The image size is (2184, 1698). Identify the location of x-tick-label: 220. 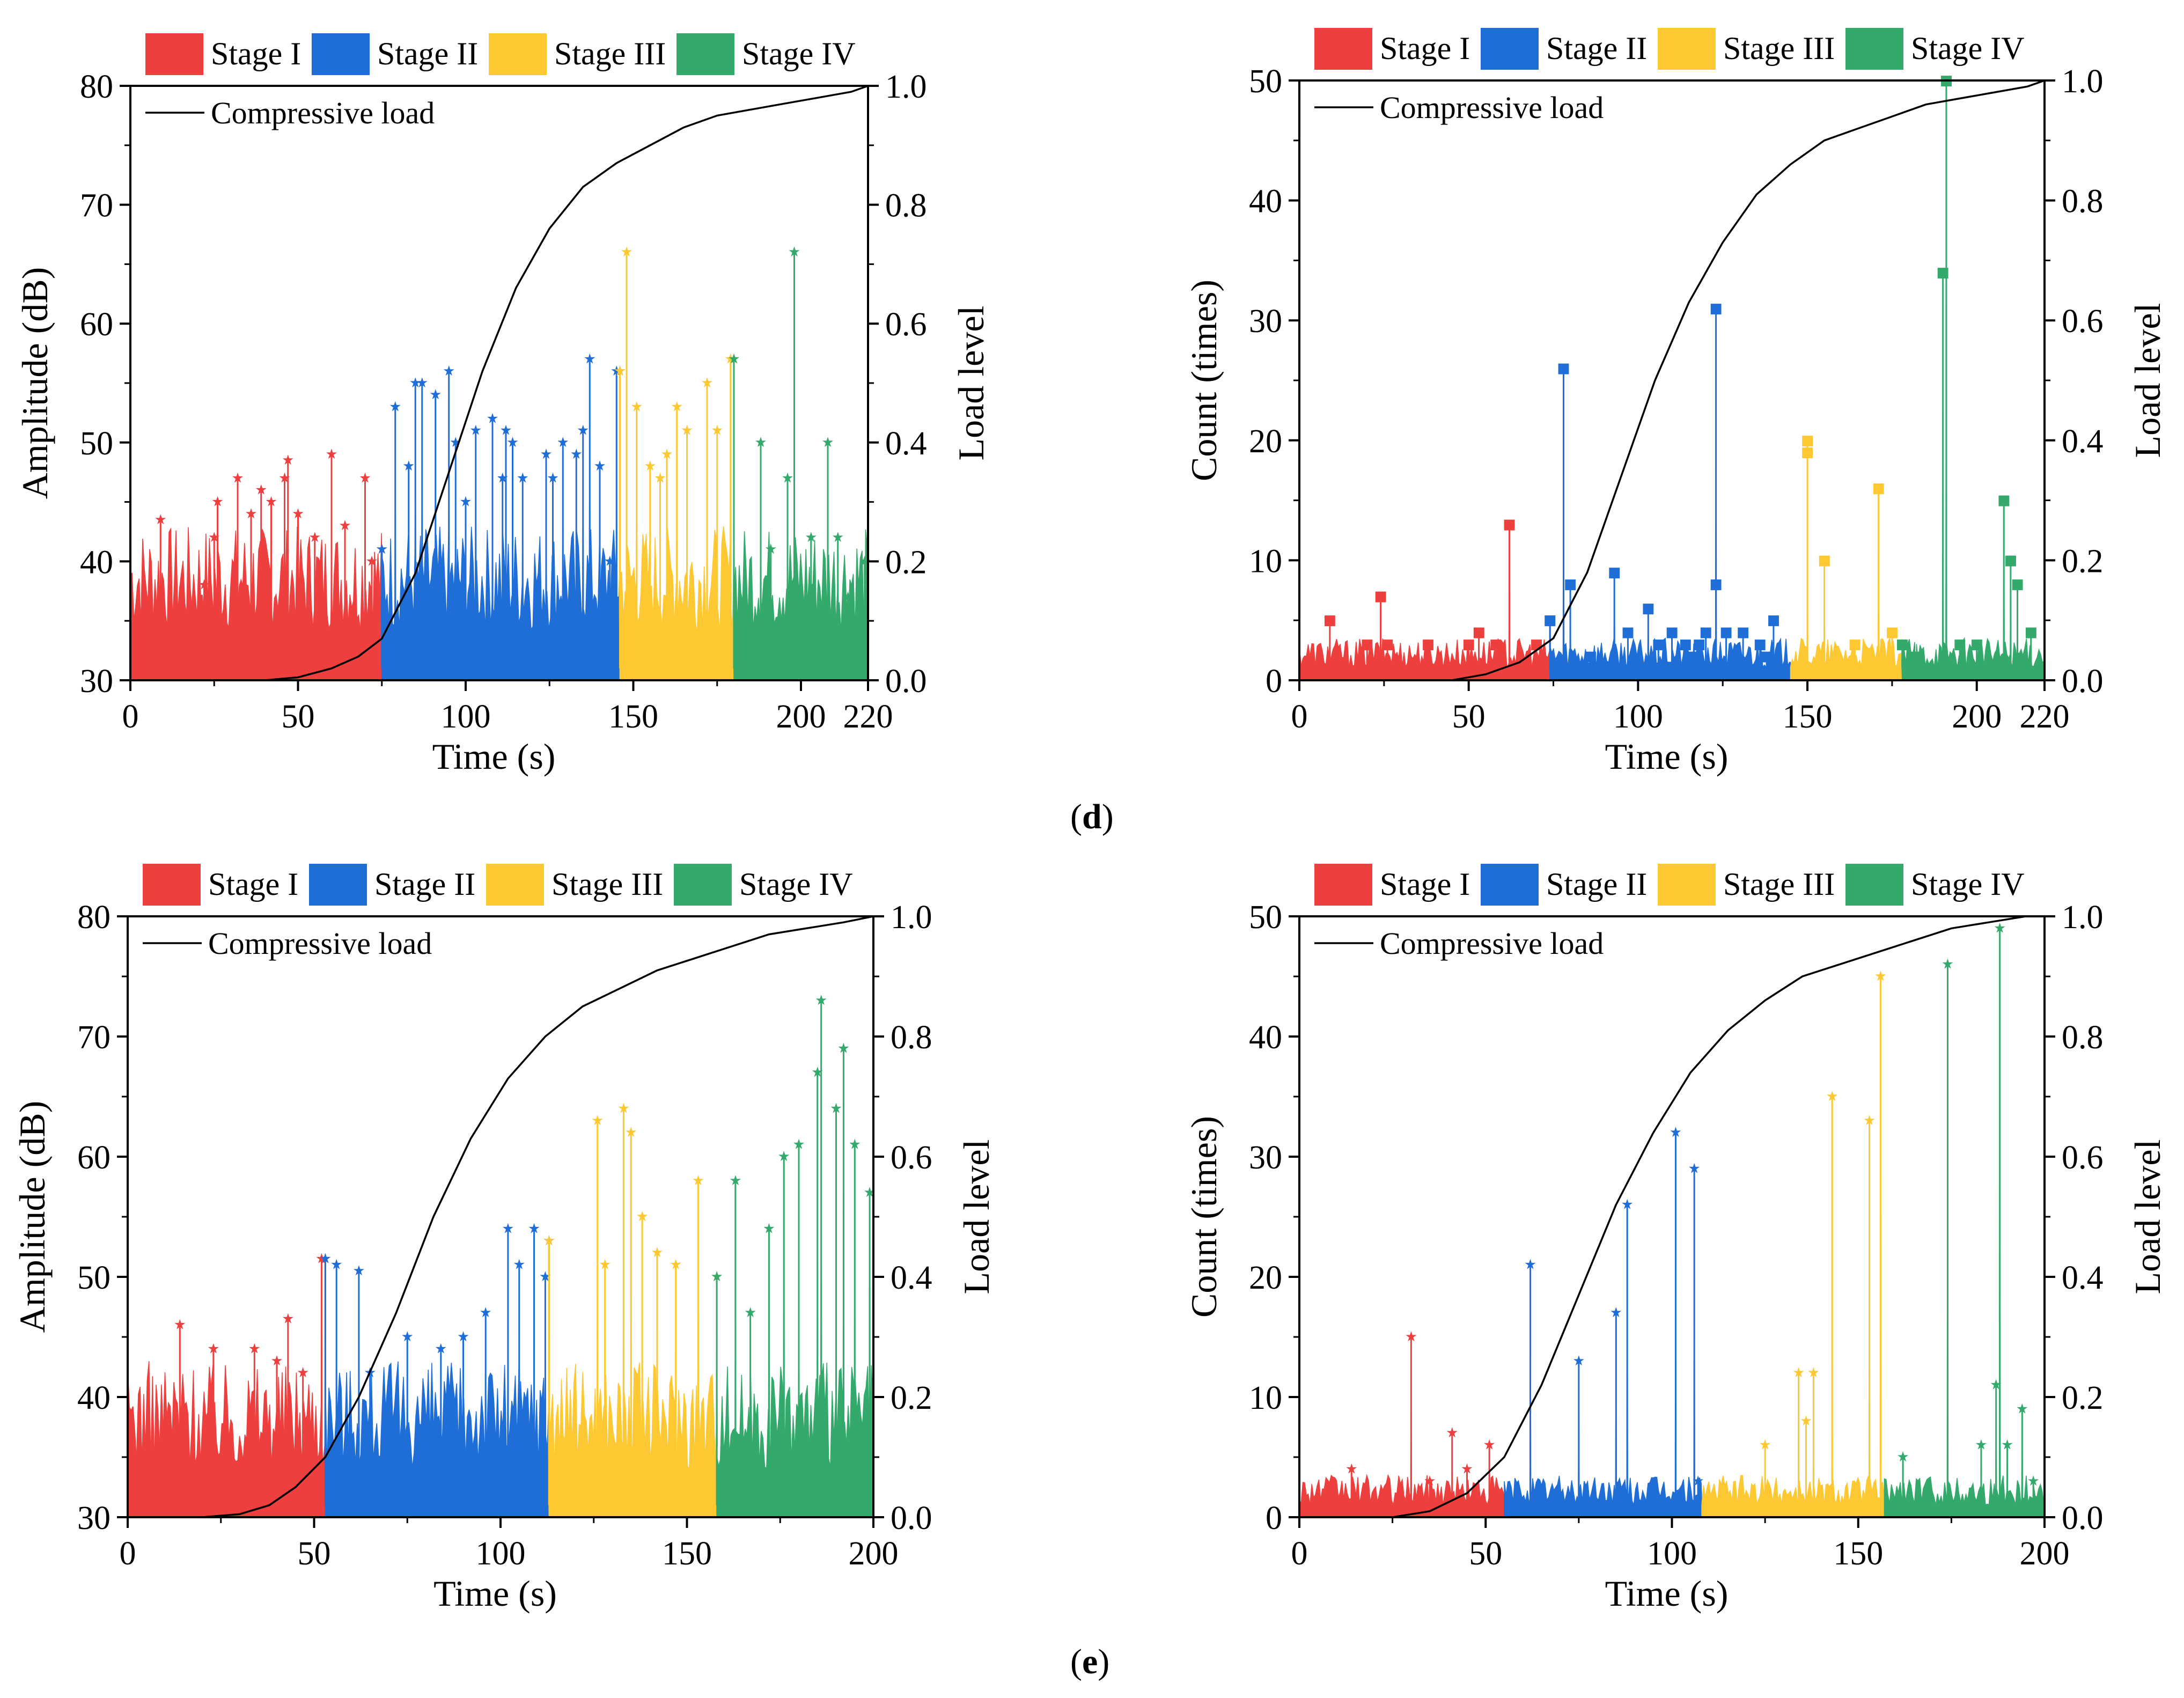
(2045, 717).